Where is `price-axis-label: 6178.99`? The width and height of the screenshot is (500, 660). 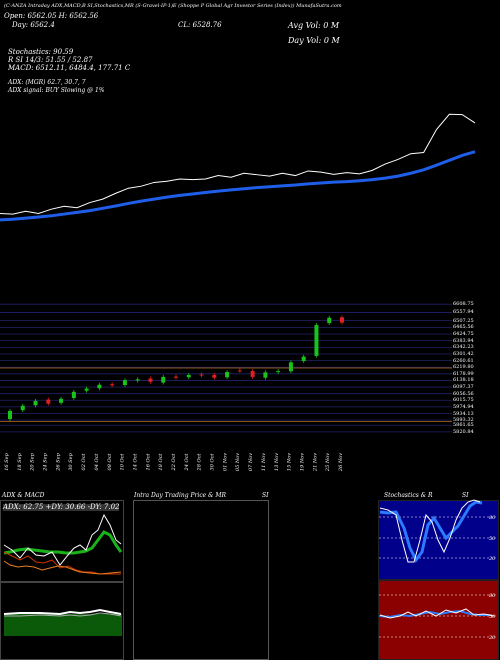 price-axis-label: 6178.99 is located at coordinates (463, 373).